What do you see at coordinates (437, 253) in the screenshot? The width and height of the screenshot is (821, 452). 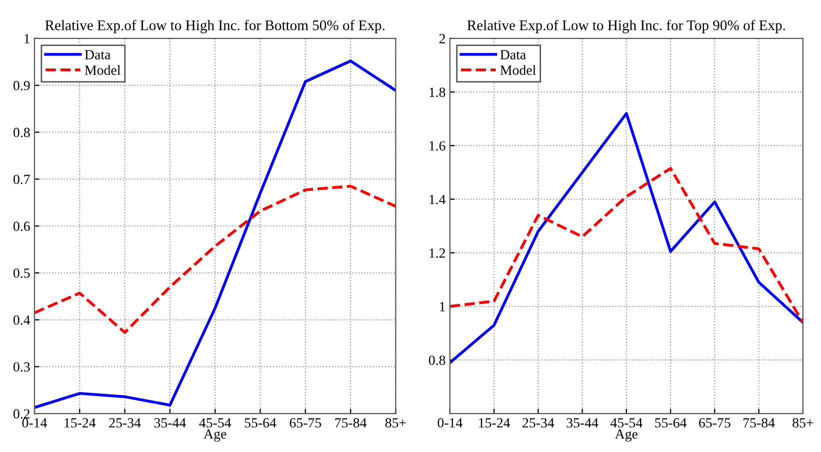 I see `y-tick-label: 1.2` at bounding box center [437, 253].